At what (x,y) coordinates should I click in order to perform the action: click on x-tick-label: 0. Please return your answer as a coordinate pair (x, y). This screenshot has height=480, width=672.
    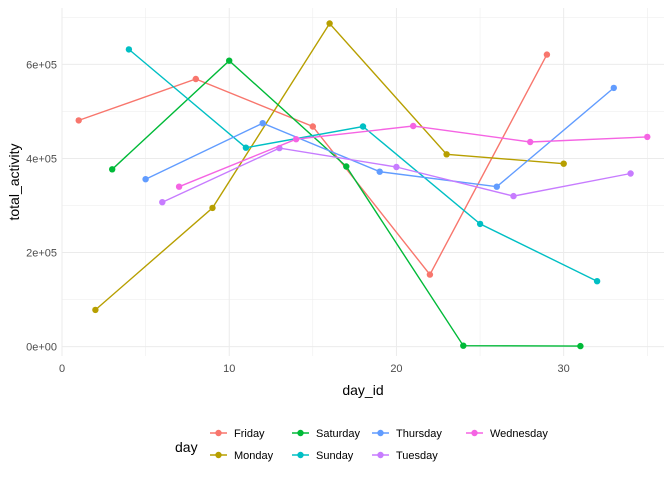
    Looking at the image, I should click on (62, 369).